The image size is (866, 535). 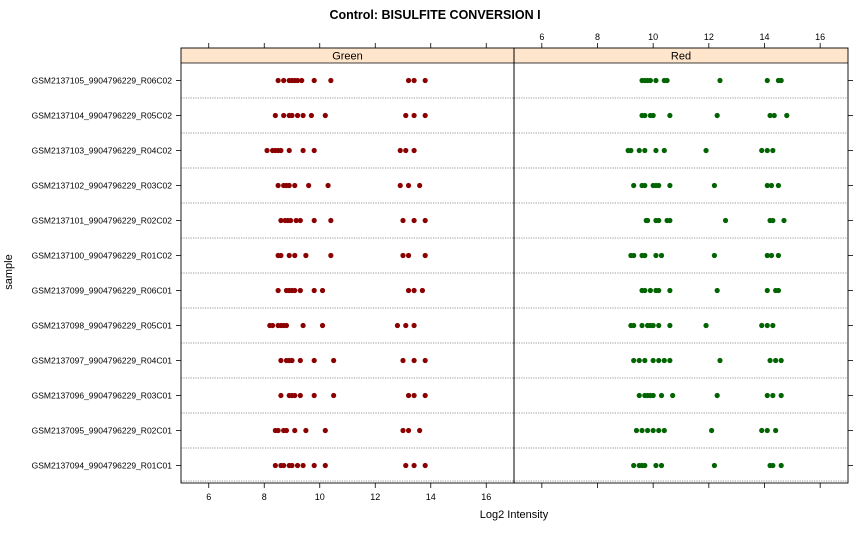 I want to click on chart-title: Control: BISULFITE CONVERSION I, so click(x=434, y=15).